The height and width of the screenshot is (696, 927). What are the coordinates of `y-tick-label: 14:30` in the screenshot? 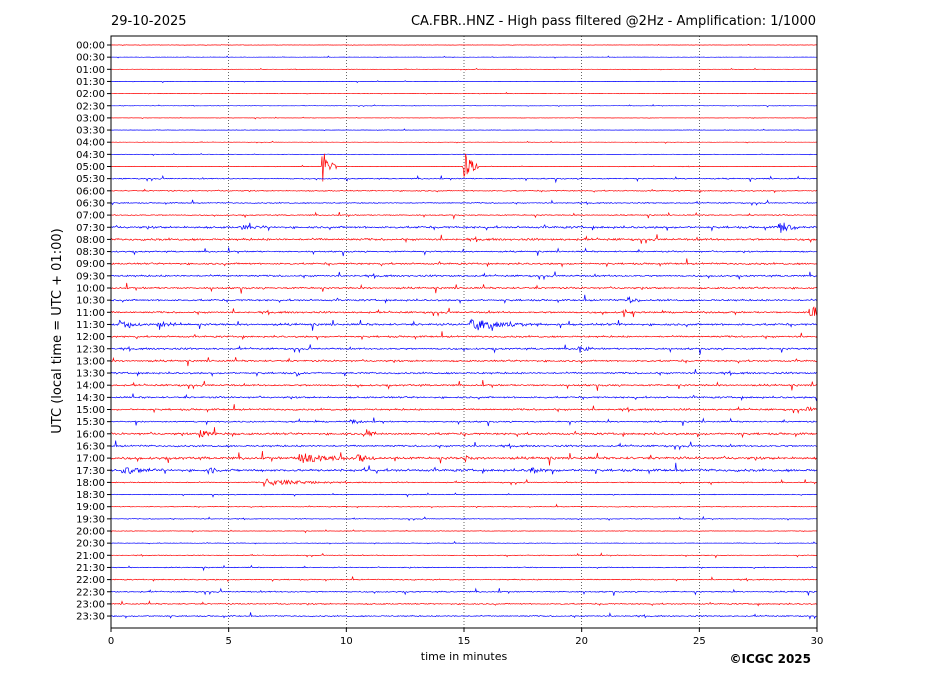 It's located at (90, 398).